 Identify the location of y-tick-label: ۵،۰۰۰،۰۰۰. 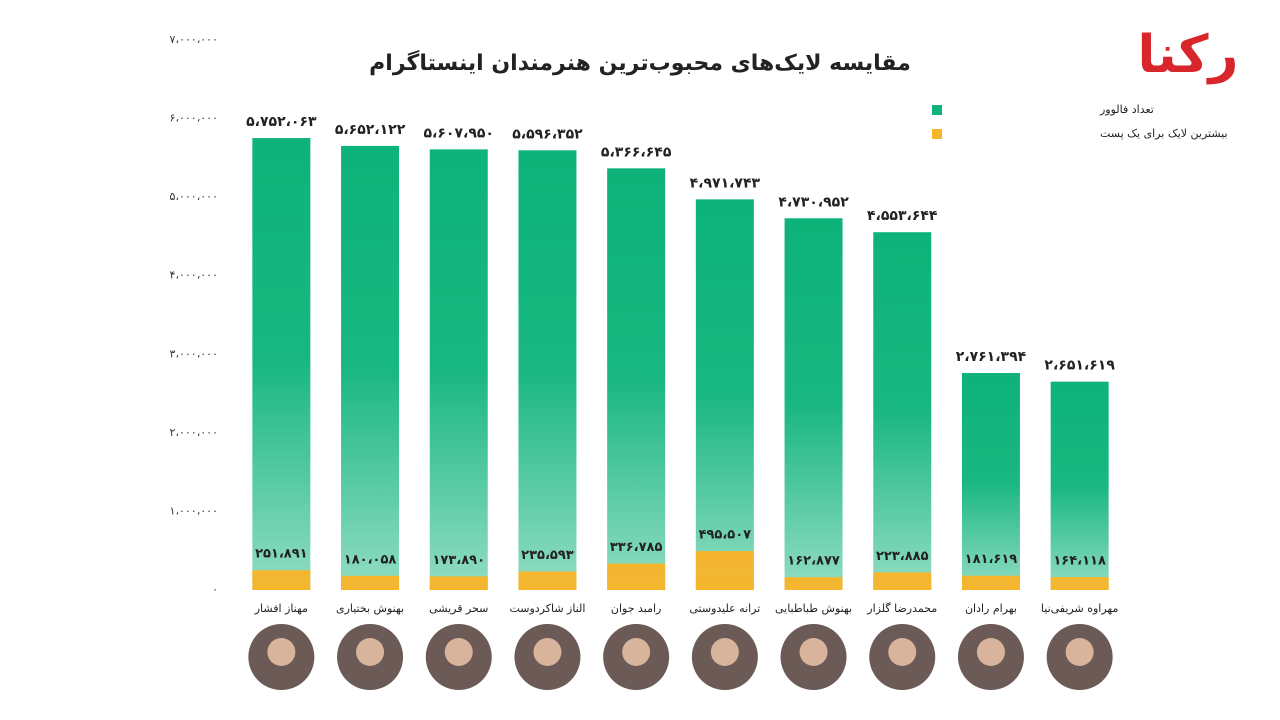
(194, 196).